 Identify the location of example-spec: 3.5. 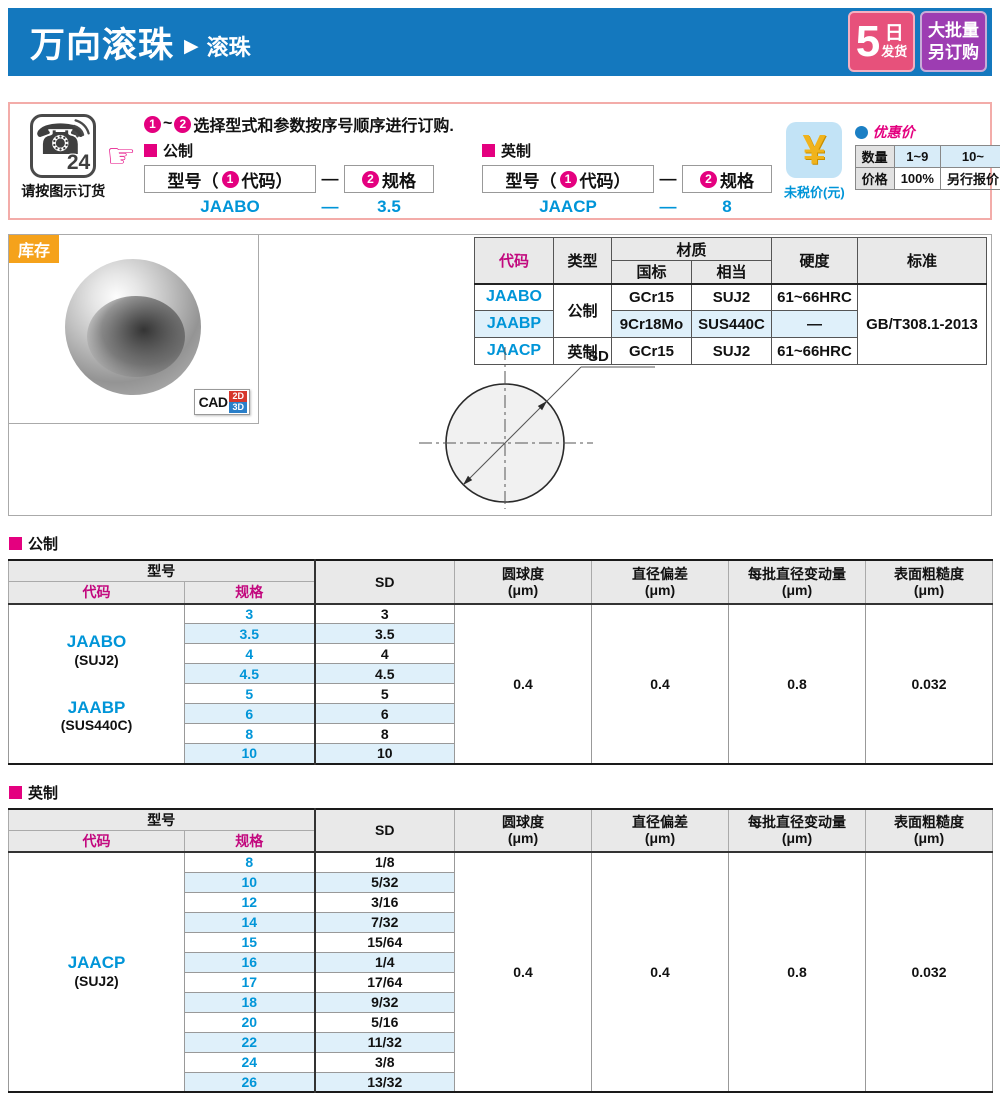
(389, 206).